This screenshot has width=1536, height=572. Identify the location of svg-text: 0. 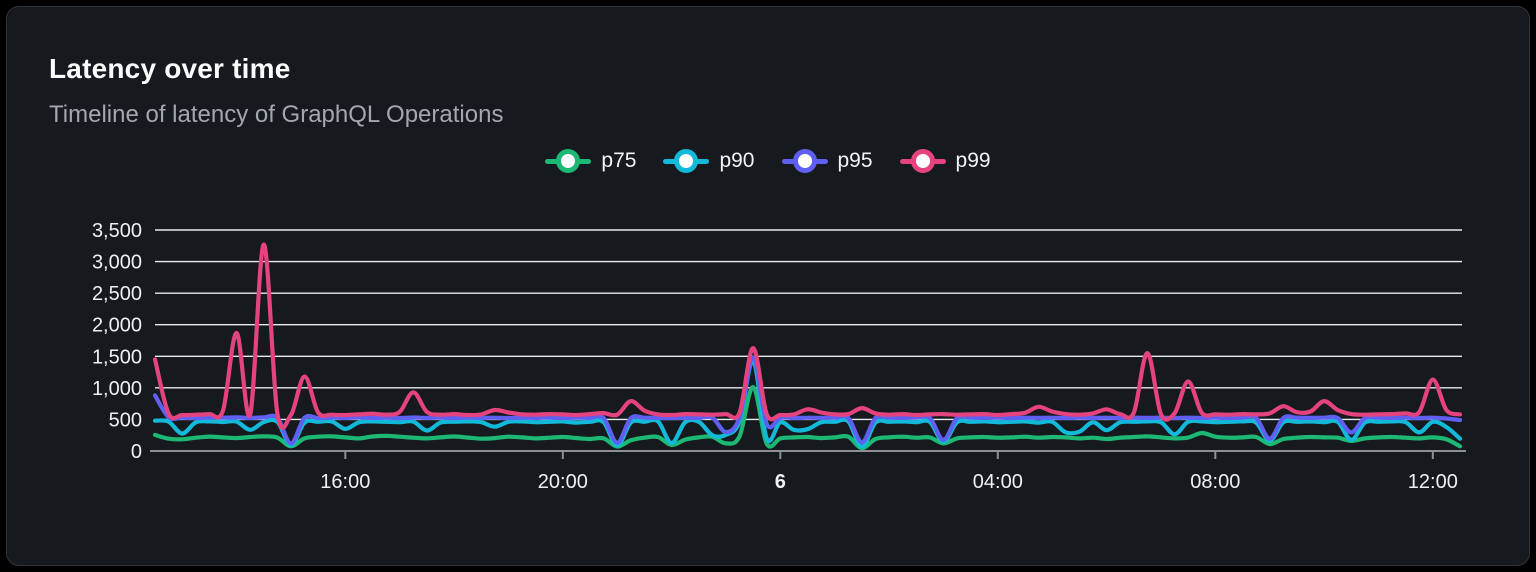
(136, 452).